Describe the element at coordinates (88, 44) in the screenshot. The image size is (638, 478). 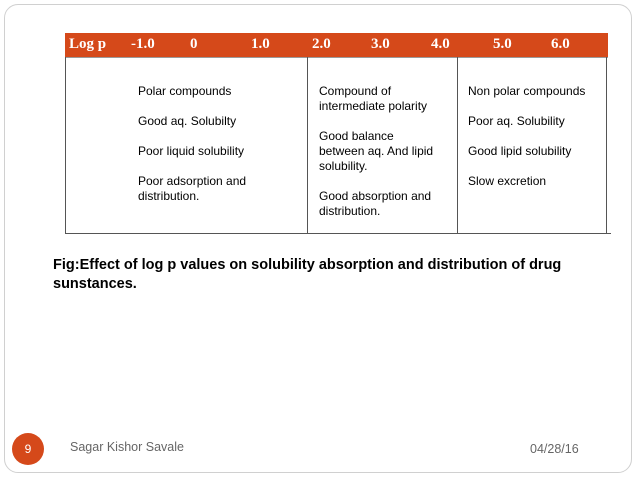
I see `logp-label: Log p` at that location.